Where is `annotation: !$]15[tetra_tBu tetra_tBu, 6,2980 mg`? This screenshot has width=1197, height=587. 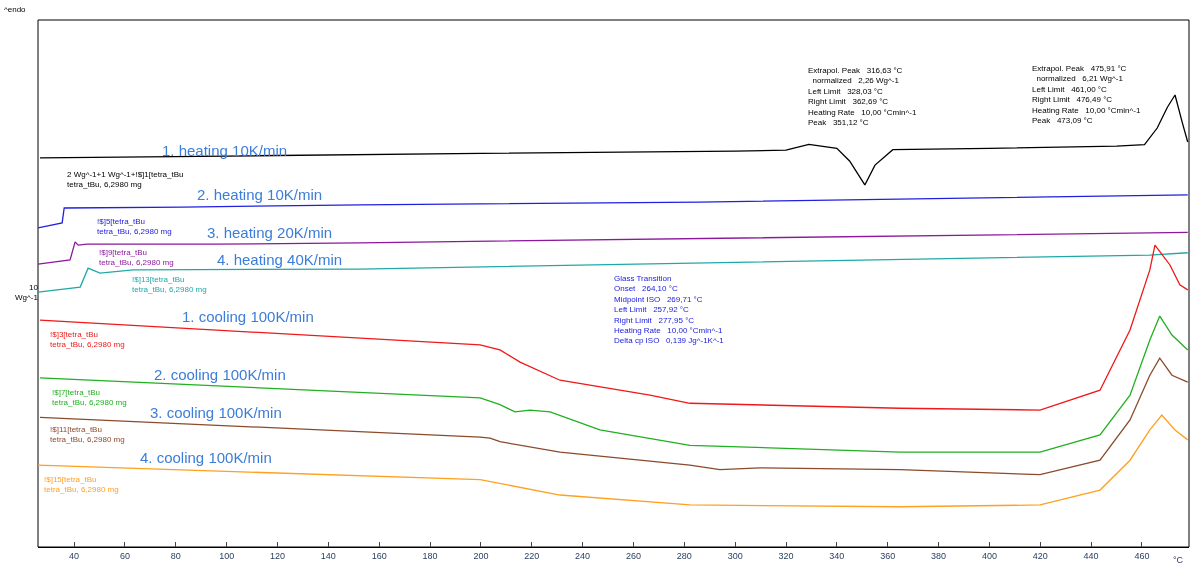
annotation: !$]15[tetra_tBu tetra_tBu, 6,2980 mg is located at coordinates (81, 485).